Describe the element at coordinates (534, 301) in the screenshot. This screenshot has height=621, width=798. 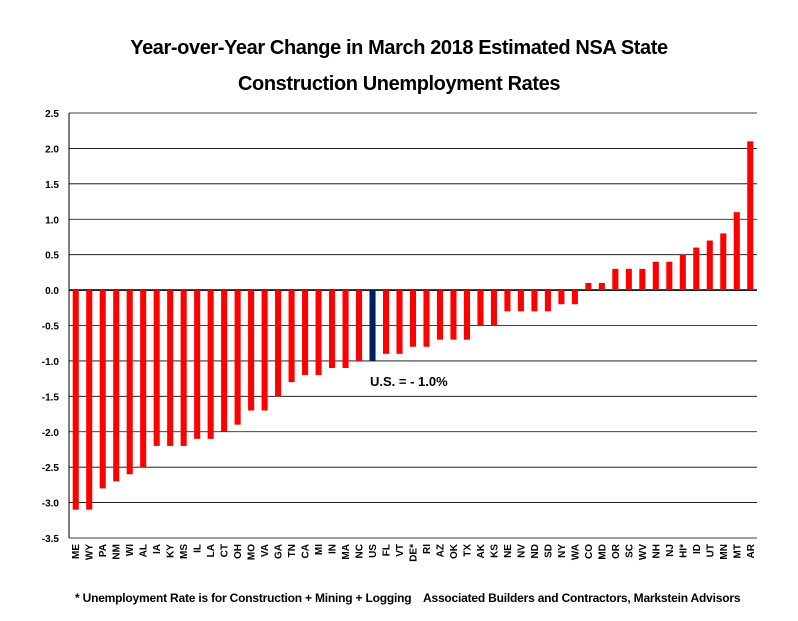
I see `bar-nd` at that location.